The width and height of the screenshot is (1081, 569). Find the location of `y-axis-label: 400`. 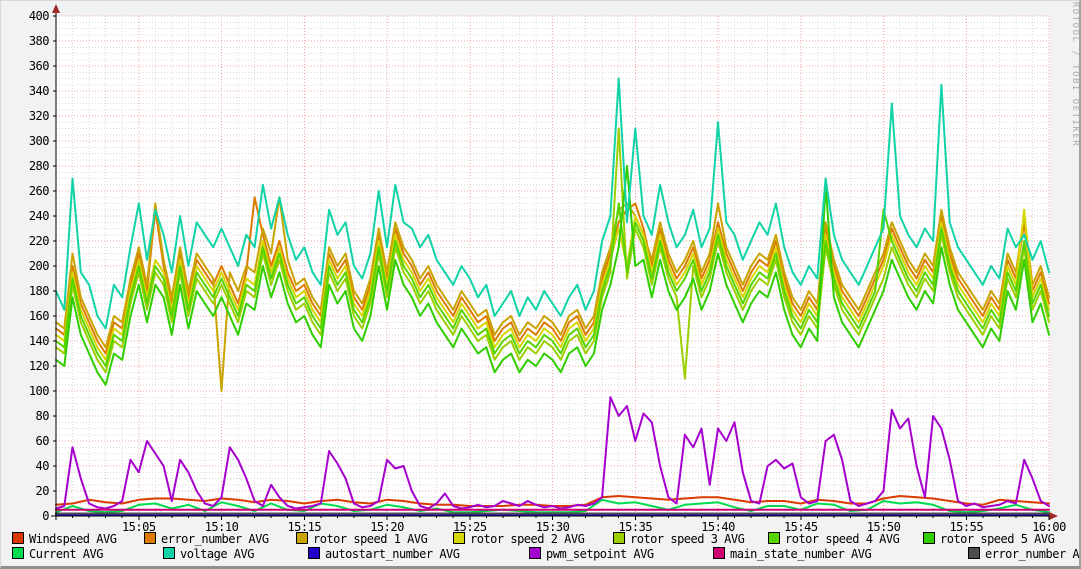

y-axis-label: 400 is located at coordinates (39, 16).